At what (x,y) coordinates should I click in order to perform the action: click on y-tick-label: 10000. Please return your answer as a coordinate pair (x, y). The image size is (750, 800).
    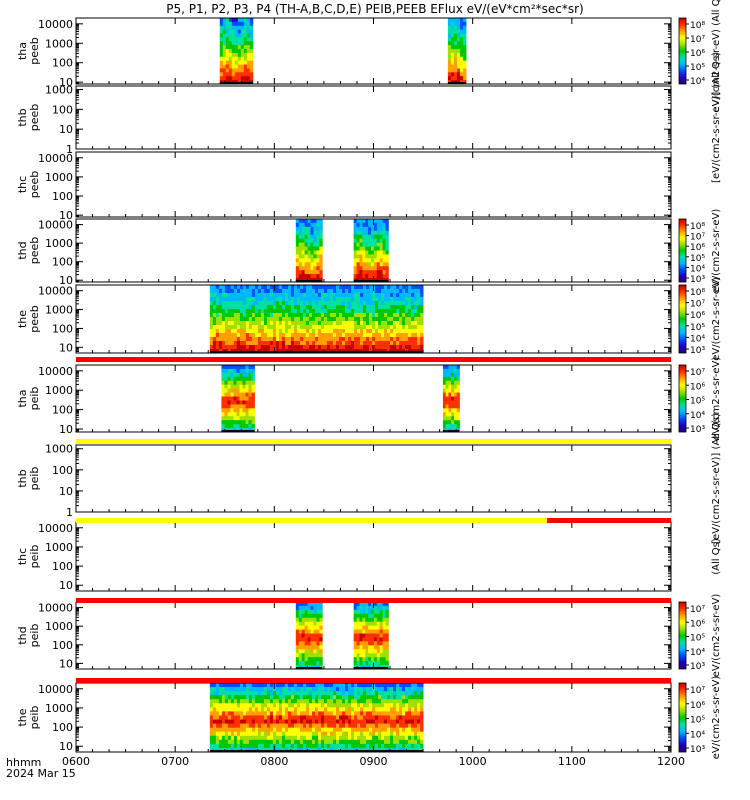
    Looking at the image, I should click on (55, 291).